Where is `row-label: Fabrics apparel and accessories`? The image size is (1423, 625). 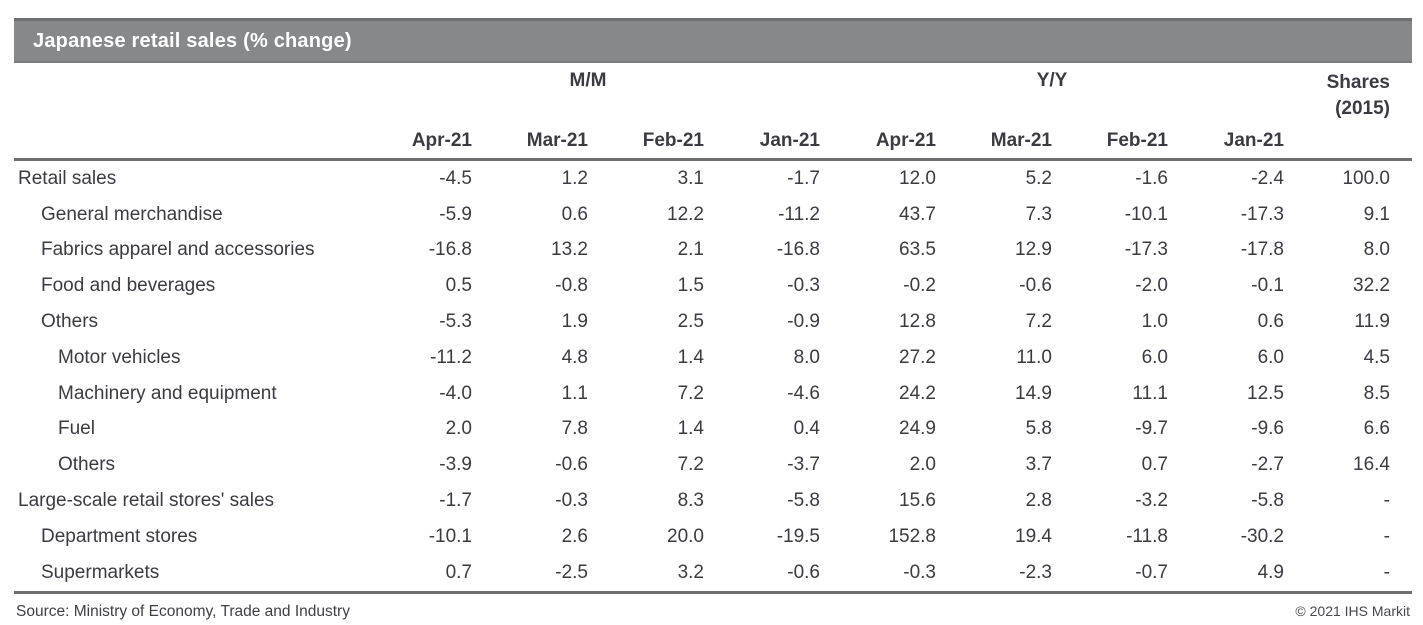 row-label: Fabrics apparel and accessories is located at coordinates (178, 250).